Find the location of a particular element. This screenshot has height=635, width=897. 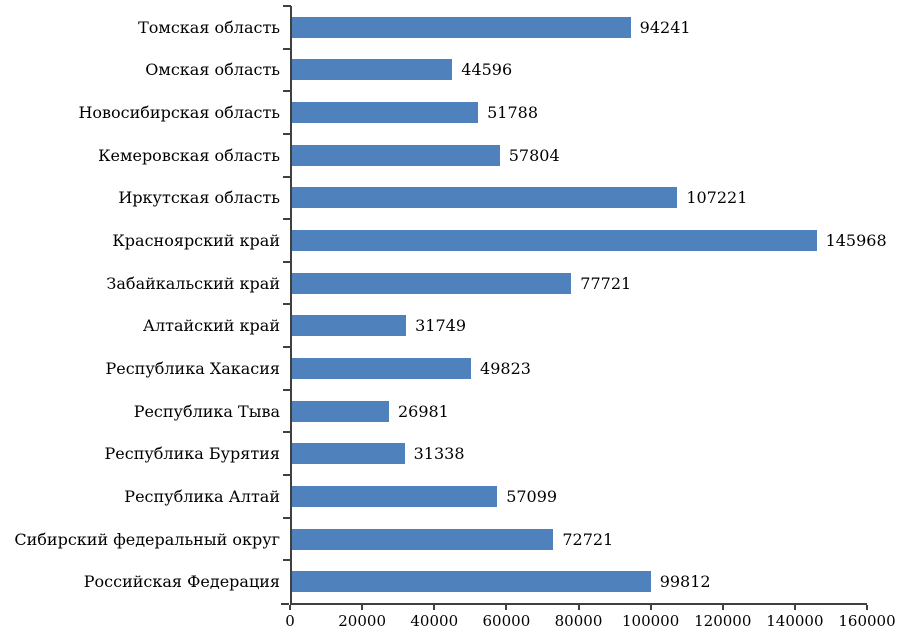

category-label: Республика Хакасия is located at coordinates (192, 368).